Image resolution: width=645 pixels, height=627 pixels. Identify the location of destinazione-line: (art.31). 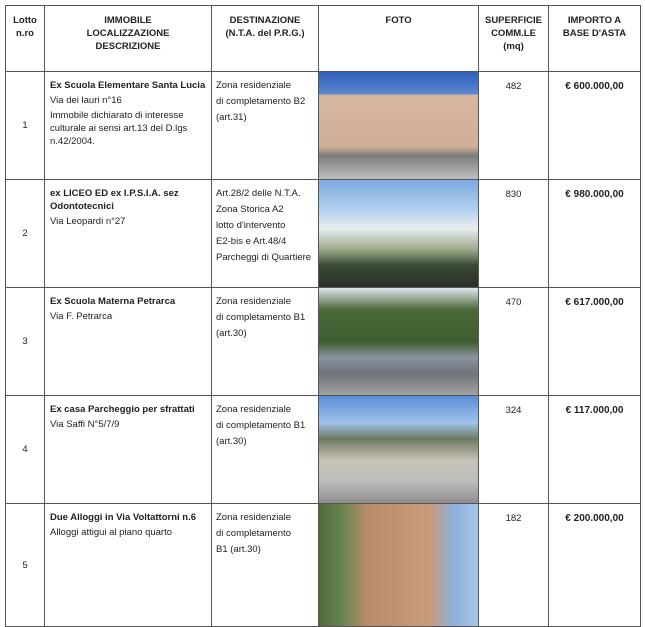
(231, 117).